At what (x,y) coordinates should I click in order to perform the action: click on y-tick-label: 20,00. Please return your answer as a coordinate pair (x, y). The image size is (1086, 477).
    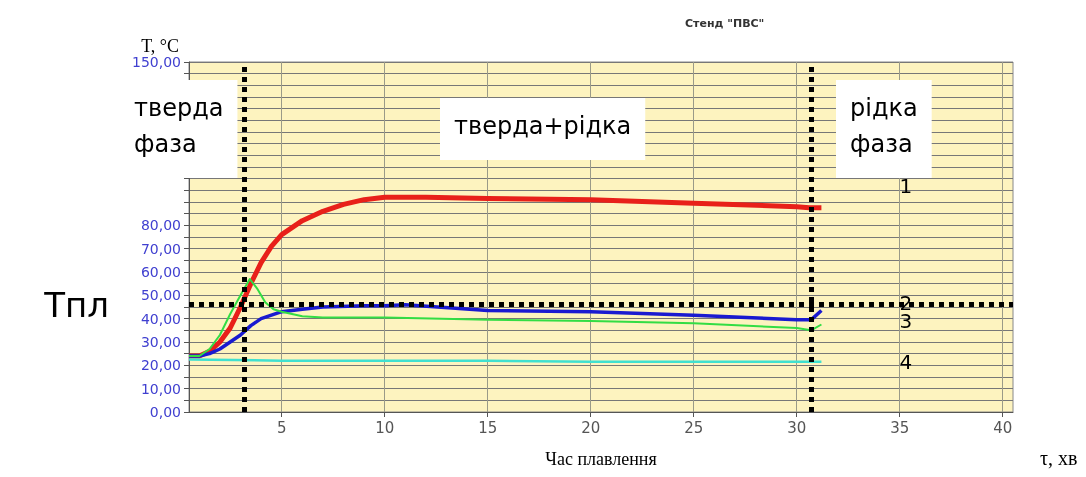
    Looking at the image, I should click on (160, 365).